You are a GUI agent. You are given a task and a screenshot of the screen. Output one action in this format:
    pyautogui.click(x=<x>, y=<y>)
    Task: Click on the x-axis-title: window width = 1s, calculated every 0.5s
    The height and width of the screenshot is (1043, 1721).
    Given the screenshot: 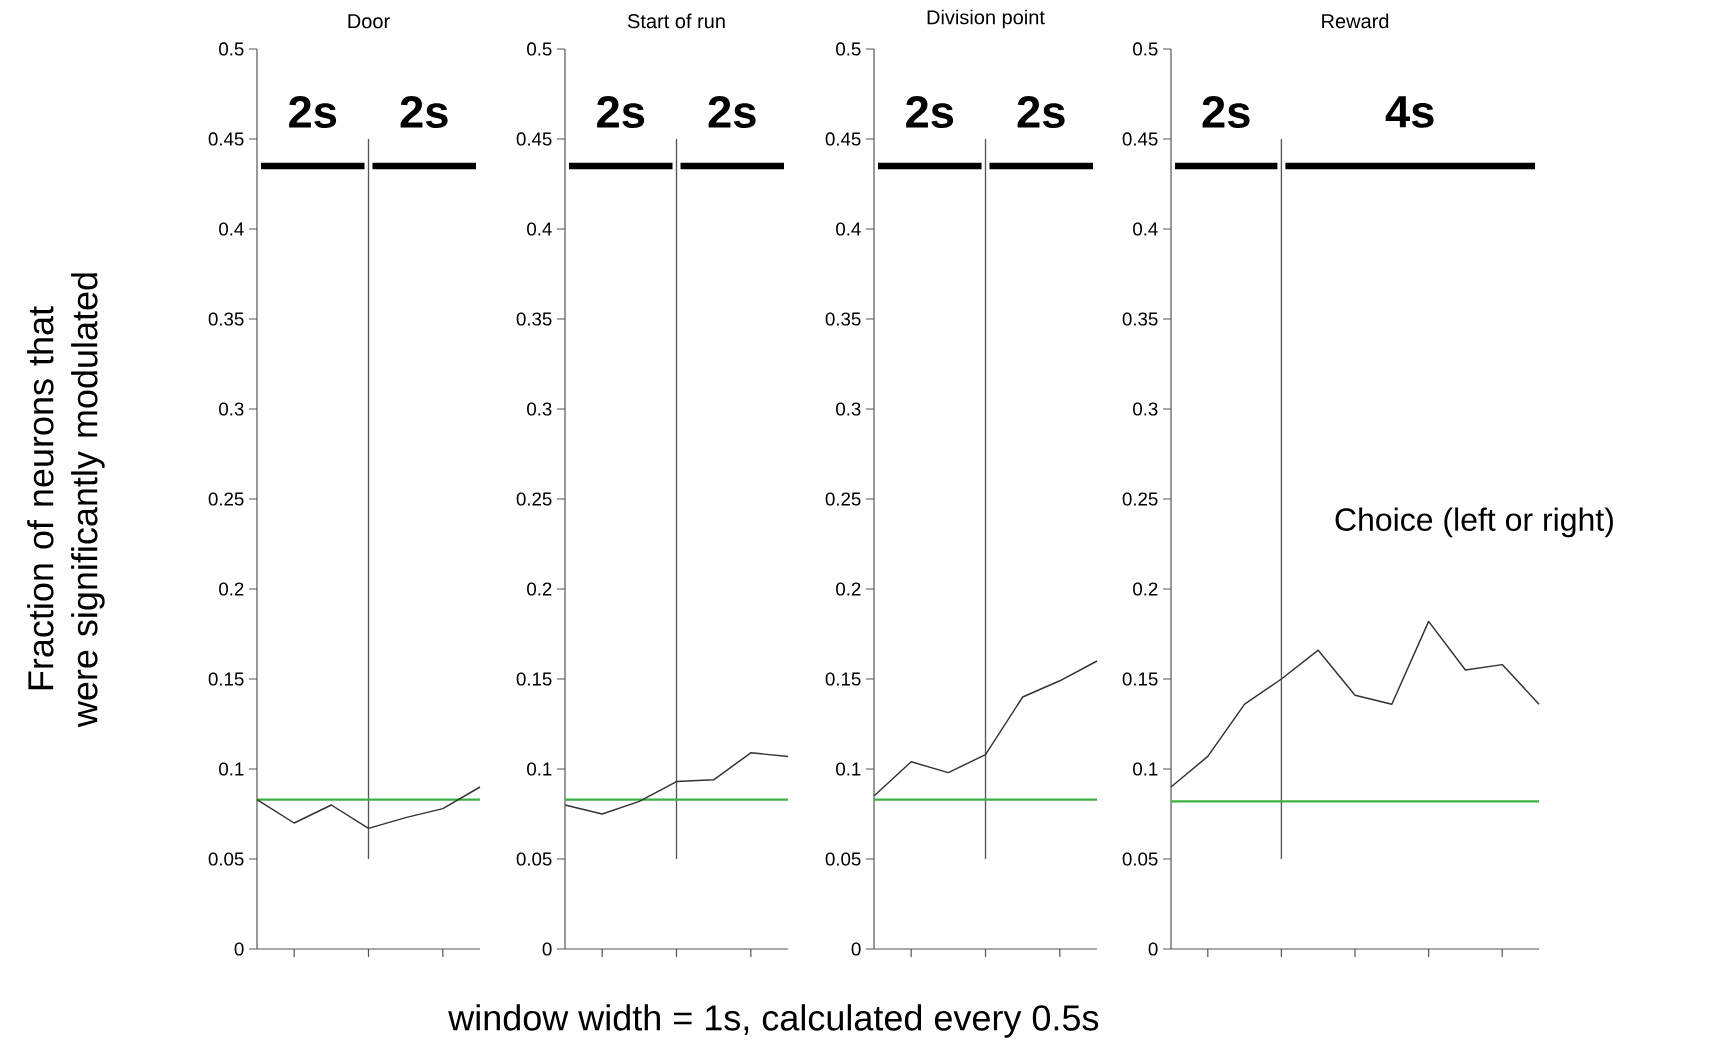 What is the action you would take?
    pyautogui.click(x=773, y=1021)
    